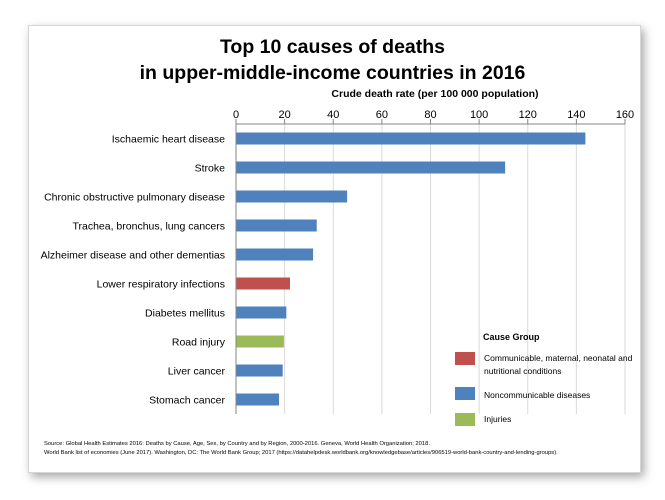  I want to click on legend-item-injuries: Injuries, so click(544, 419).